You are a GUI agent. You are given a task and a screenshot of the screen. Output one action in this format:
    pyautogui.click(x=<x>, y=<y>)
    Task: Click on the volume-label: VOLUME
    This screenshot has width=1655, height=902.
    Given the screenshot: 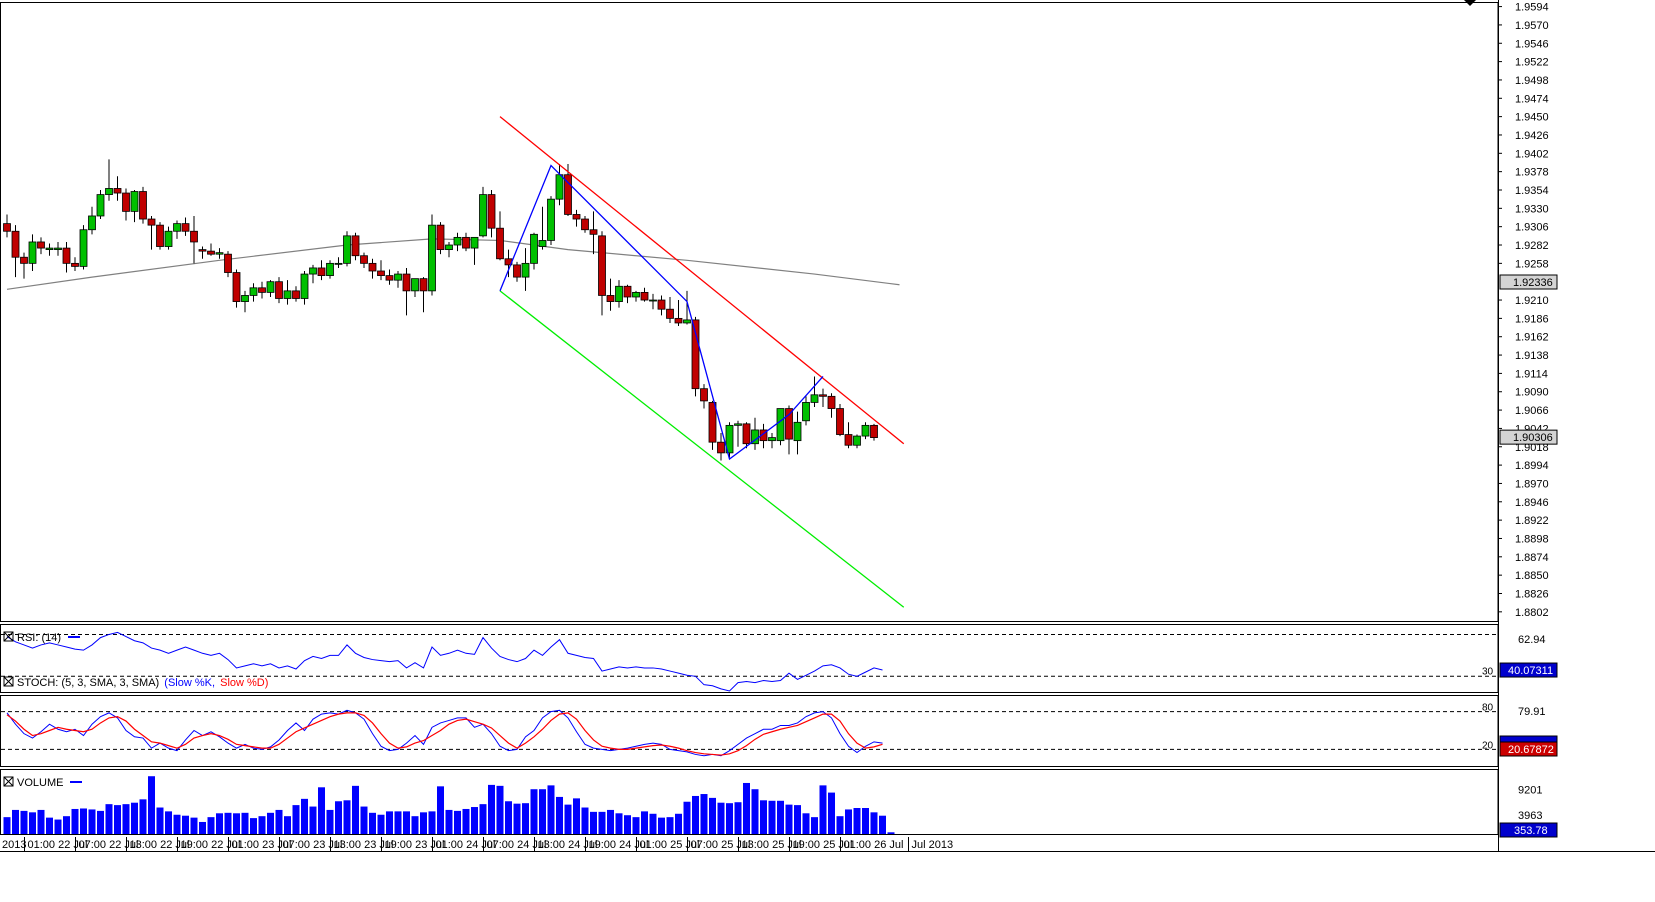 What is the action you would take?
    pyautogui.click(x=40, y=783)
    